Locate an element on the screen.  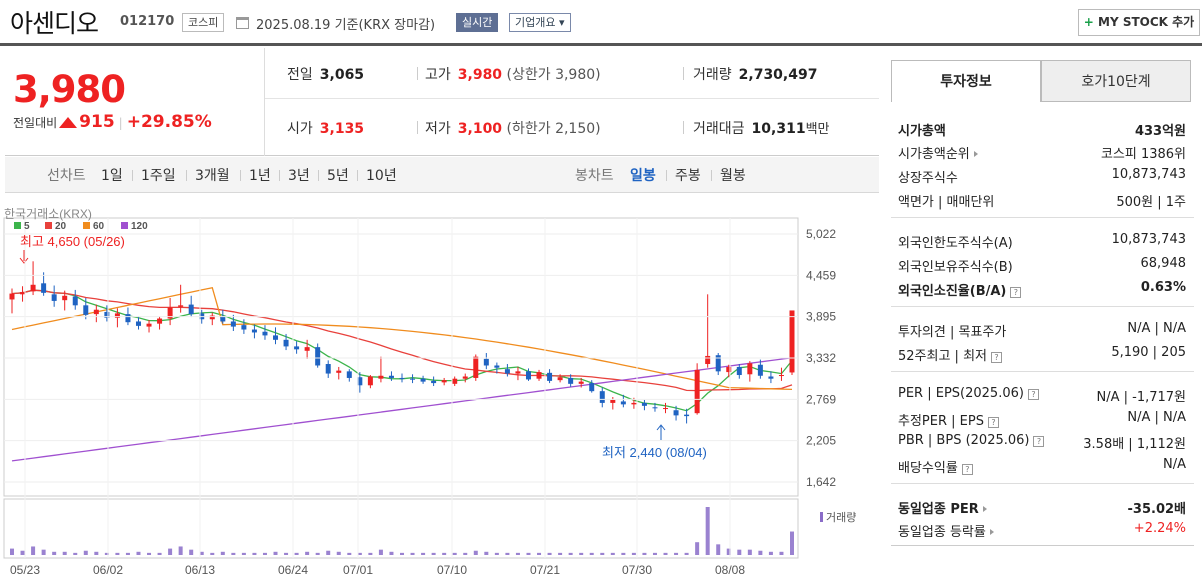
change-label: 전일대비 is located at coordinates (35, 123).